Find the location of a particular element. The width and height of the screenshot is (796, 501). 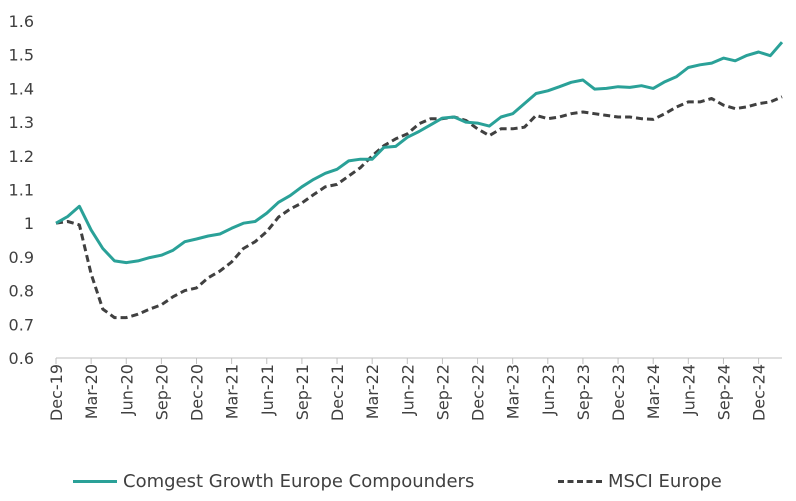

x-tick-label: Mar-23 is located at coordinates (513, 391).